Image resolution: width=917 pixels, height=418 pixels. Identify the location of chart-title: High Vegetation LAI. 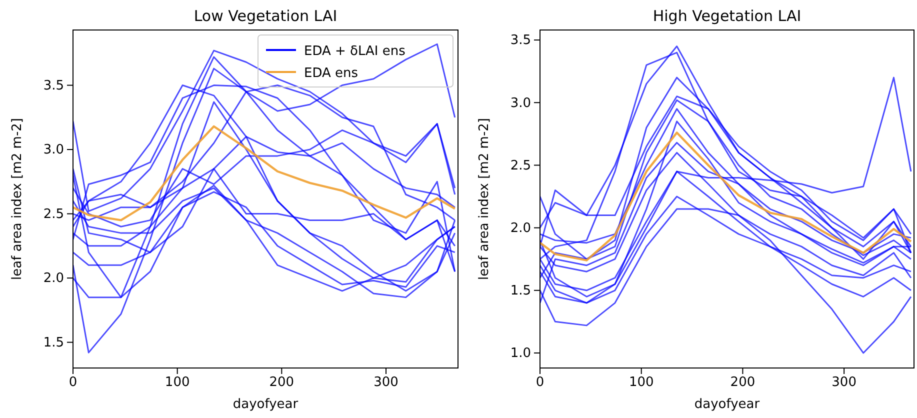
(727, 16).